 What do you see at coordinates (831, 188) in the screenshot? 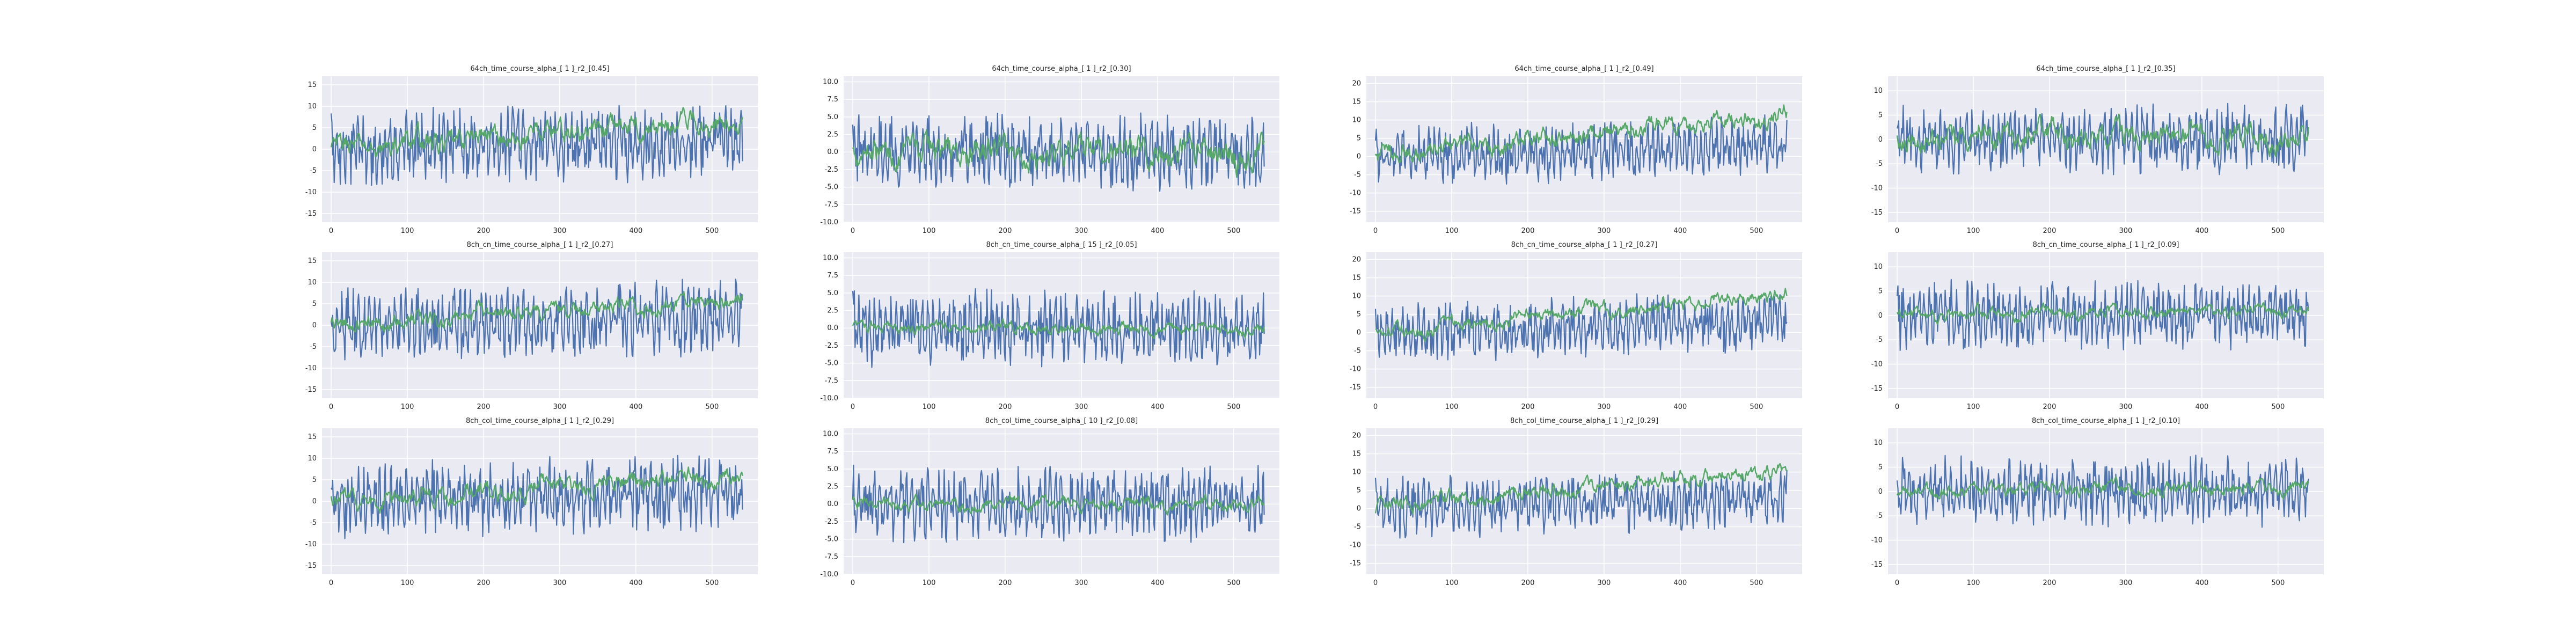
I see `y-tick-label: -5.0` at bounding box center [831, 188].